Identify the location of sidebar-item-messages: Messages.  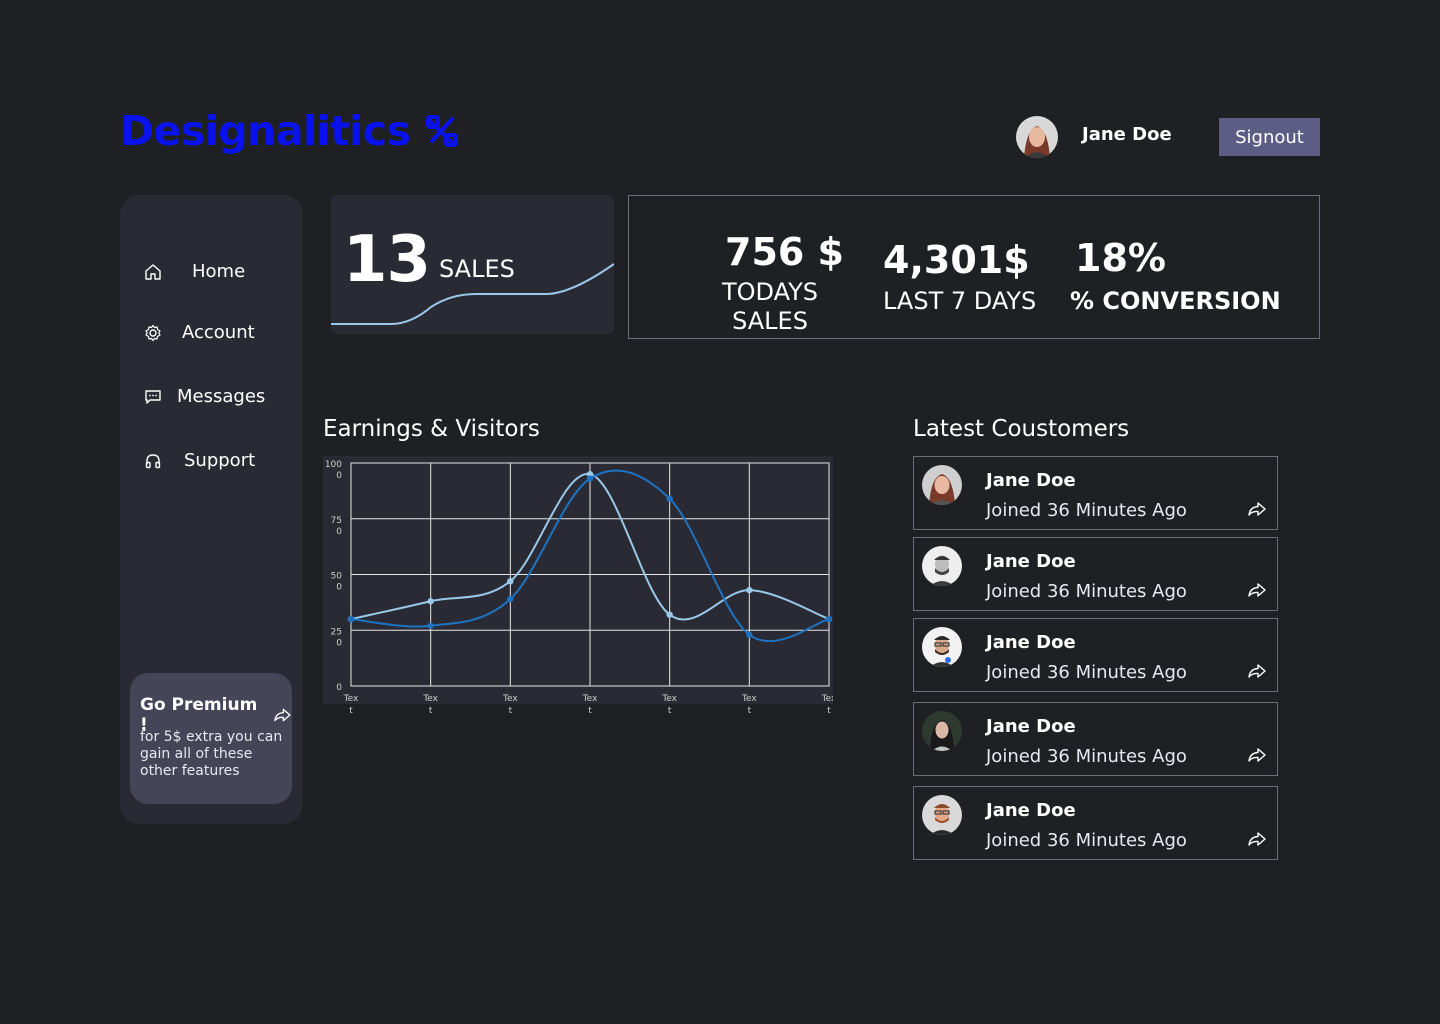
(204, 396).